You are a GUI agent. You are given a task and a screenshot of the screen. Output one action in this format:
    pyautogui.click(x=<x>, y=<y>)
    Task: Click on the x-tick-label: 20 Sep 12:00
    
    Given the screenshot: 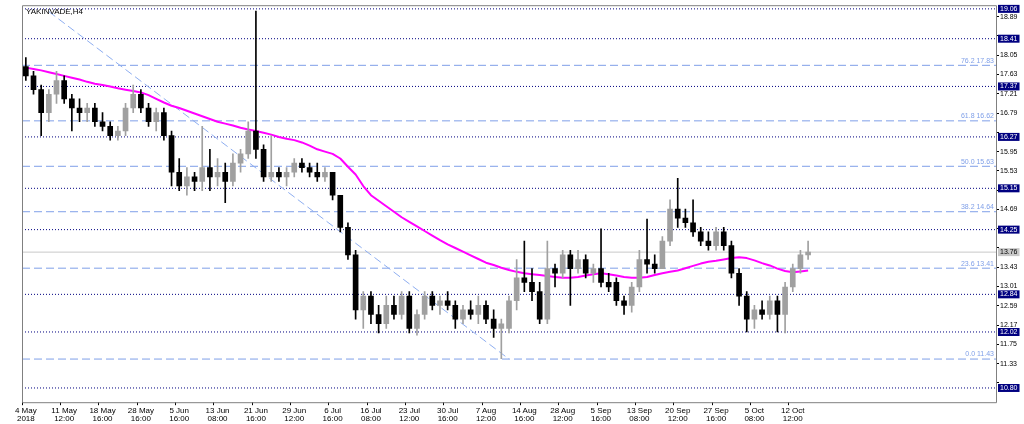 What is the action you would take?
    pyautogui.click(x=678, y=414)
    